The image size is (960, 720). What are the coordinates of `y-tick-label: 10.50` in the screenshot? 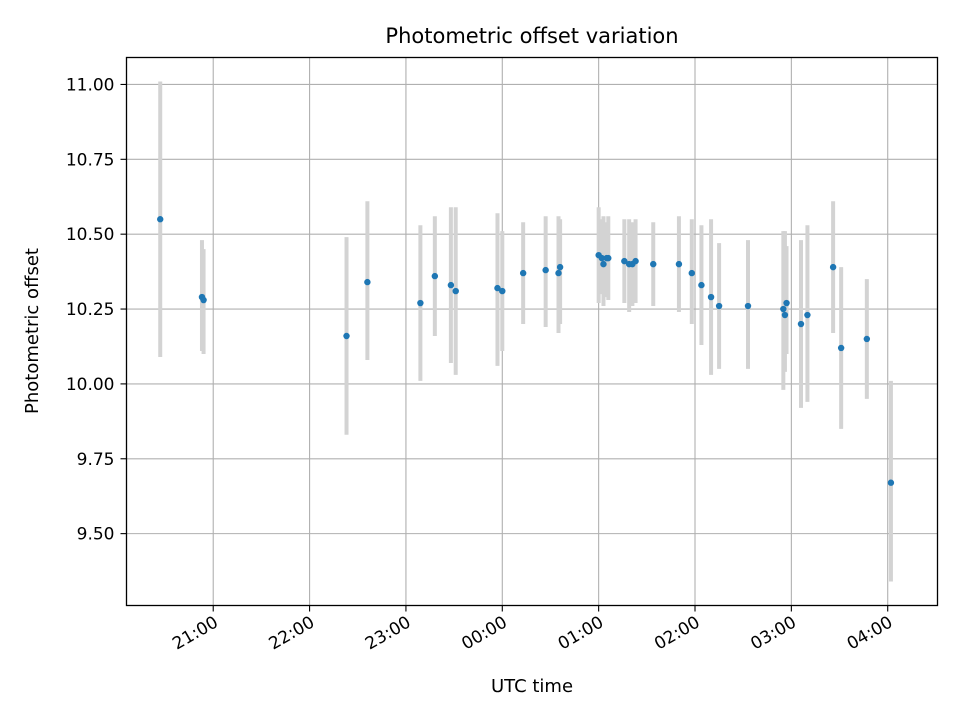 It's located at (90, 235).